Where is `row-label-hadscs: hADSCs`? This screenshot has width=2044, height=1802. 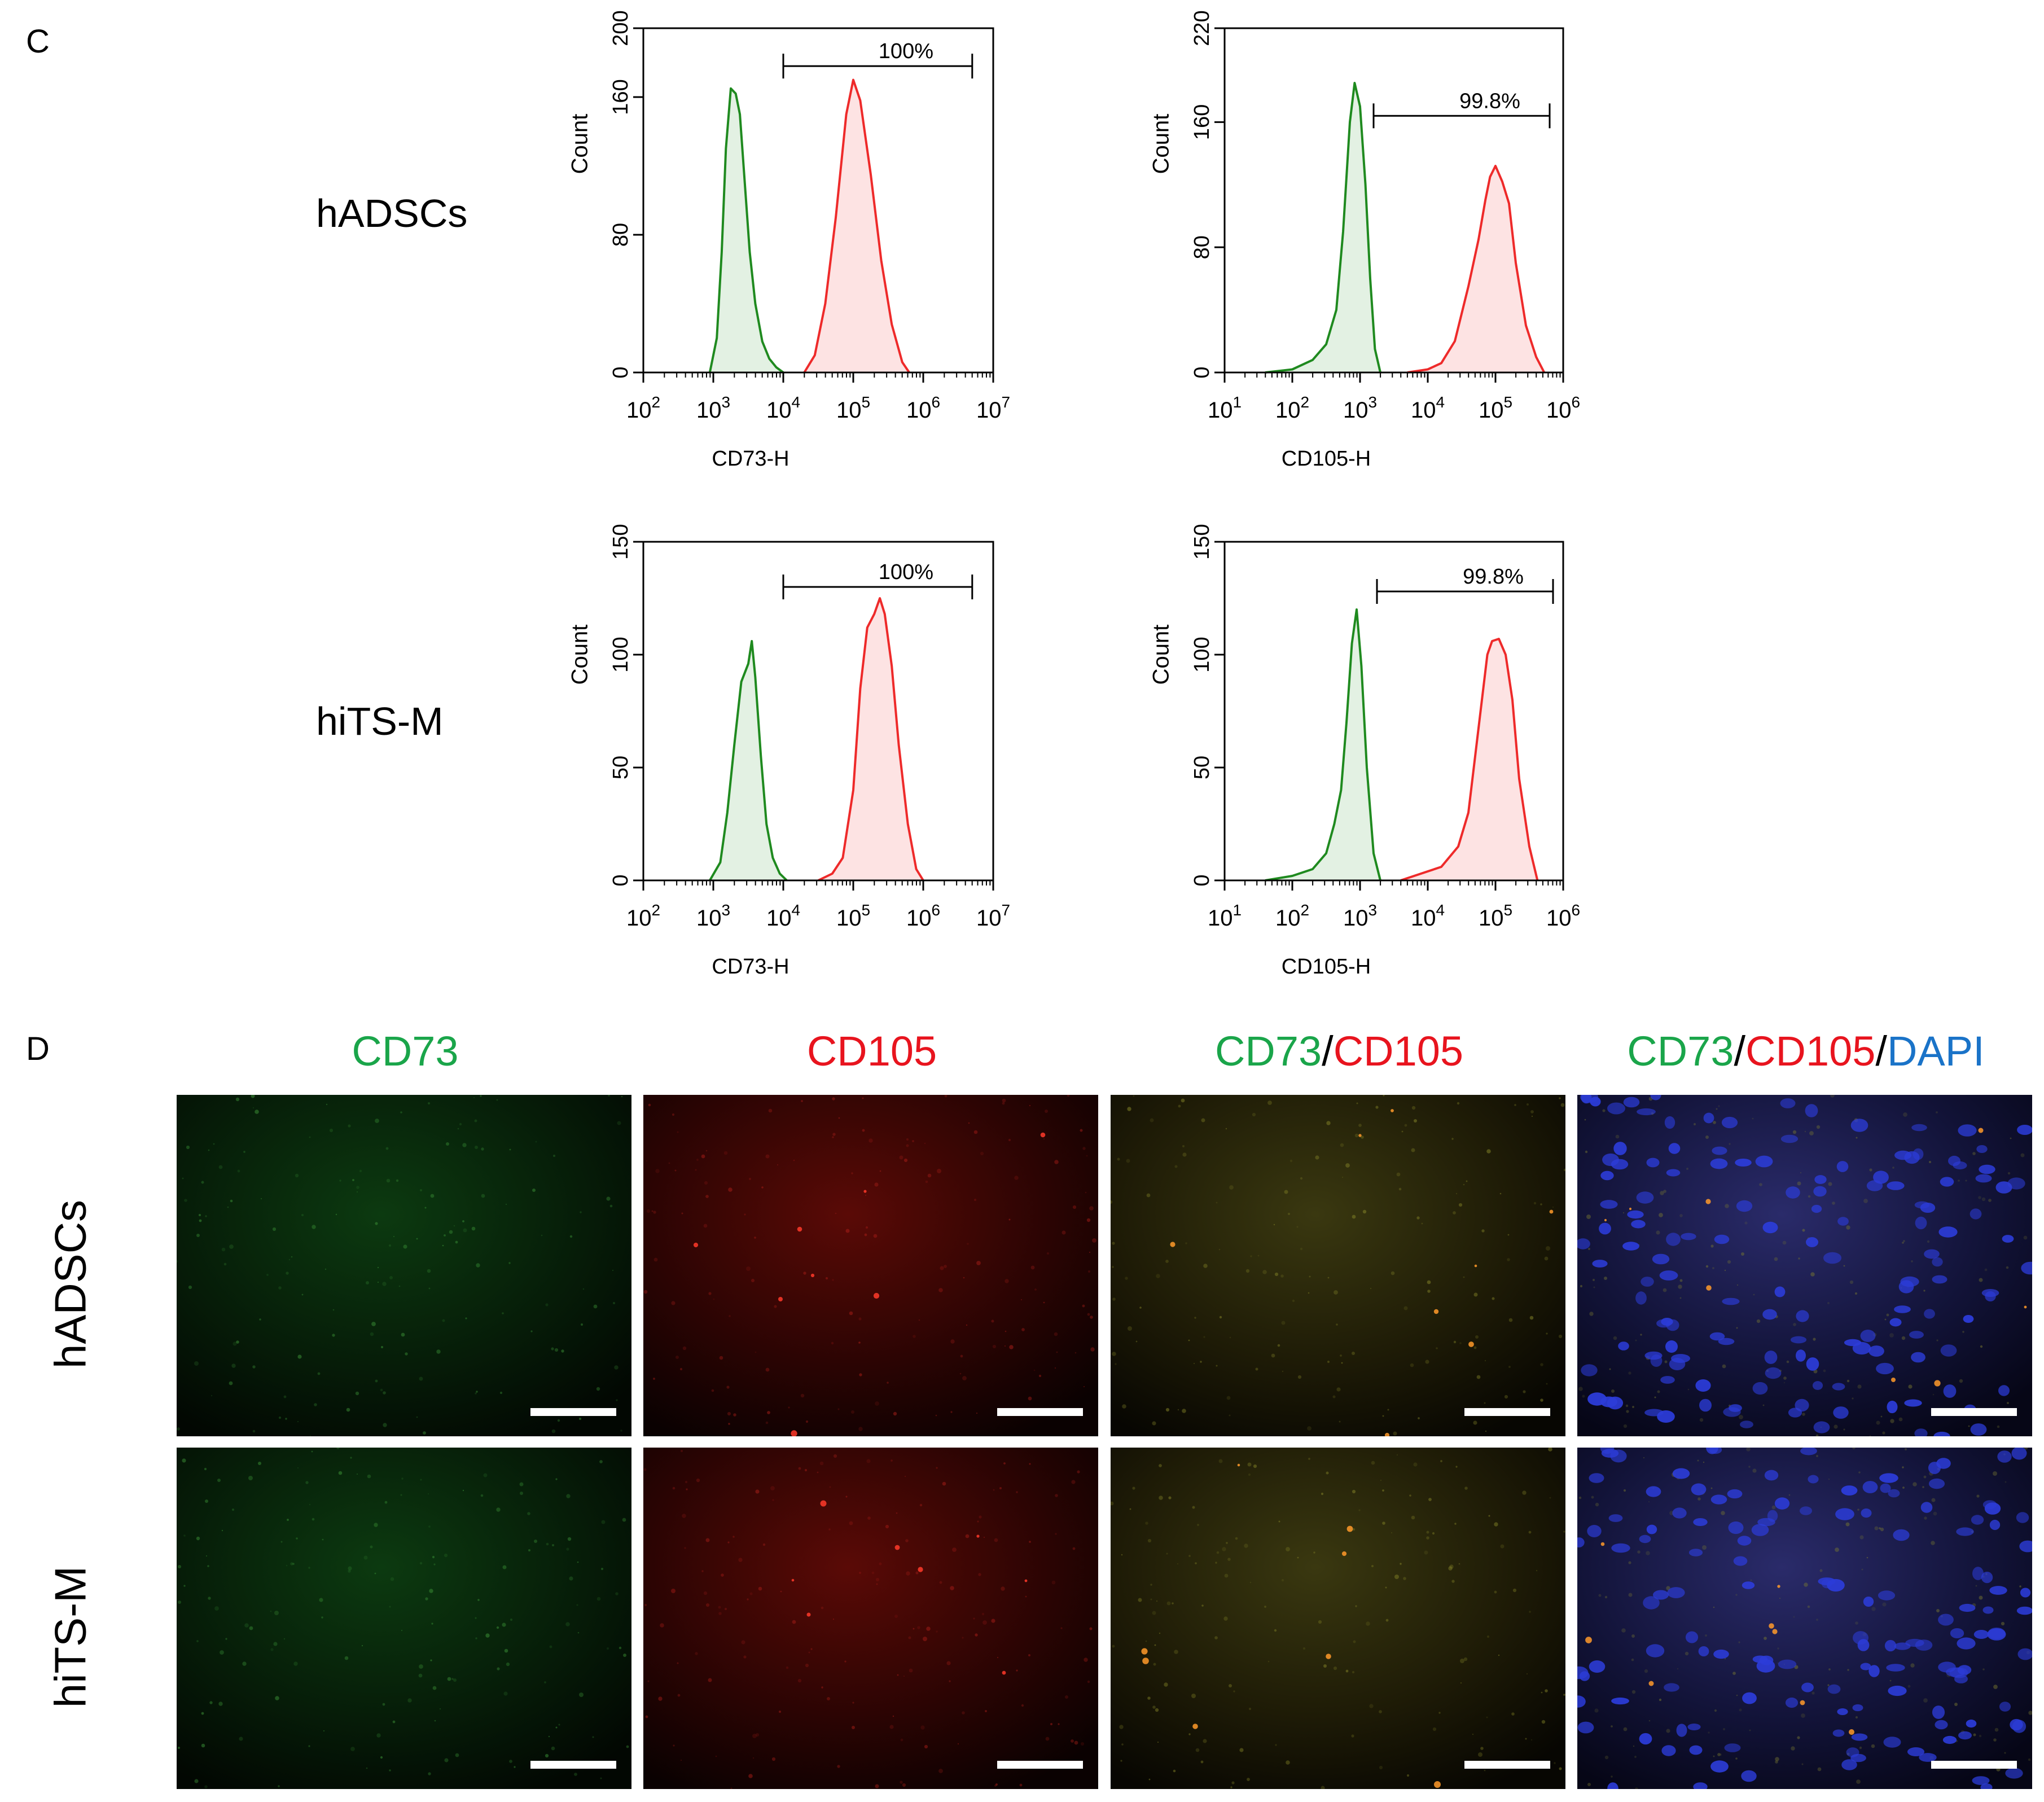 row-label-hadscs: hADSCs is located at coordinates (392, 213).